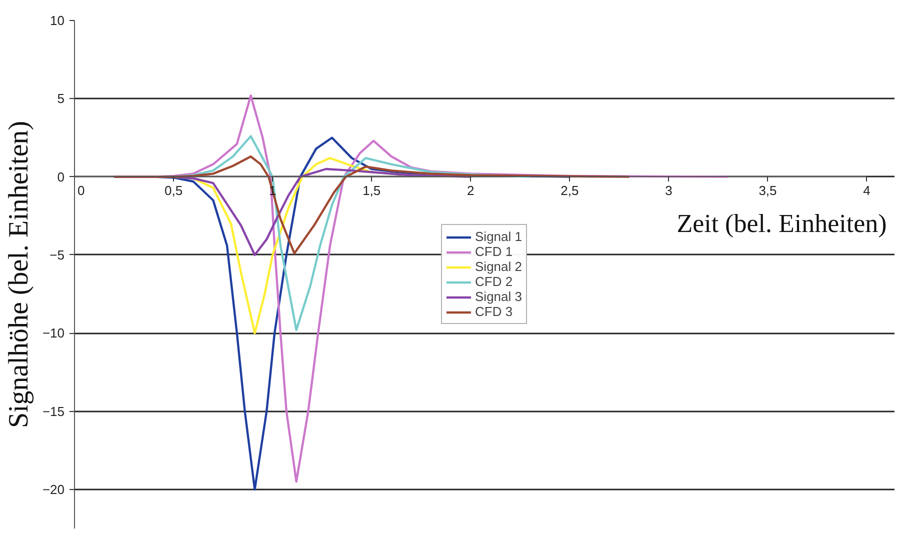  What do you see at coordinates (18, 274) in the screenshot?
I see `y-axis-title: Signalhöhe (bel. Einheiten)` at bounding box center [18, 274].